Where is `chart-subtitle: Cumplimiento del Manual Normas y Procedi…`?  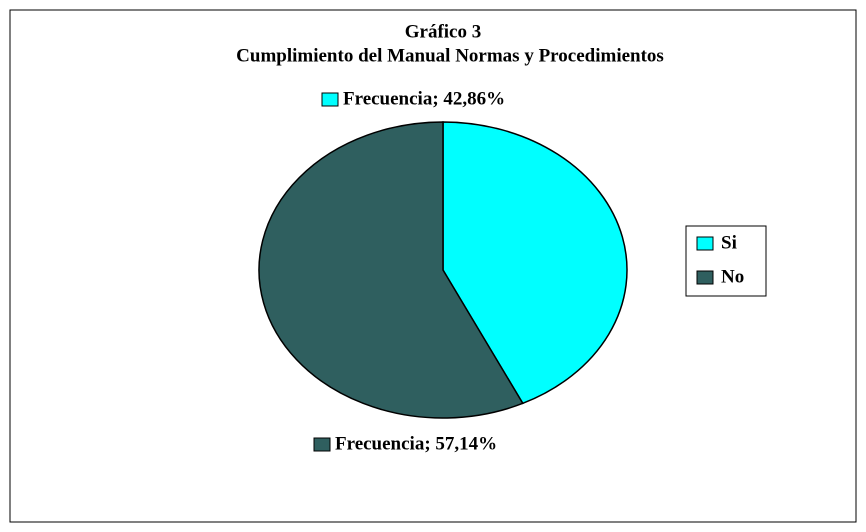
chart-subtitle: Cumplimiento del Manual Normas y Procedi… is located at coordinates (450, 55).